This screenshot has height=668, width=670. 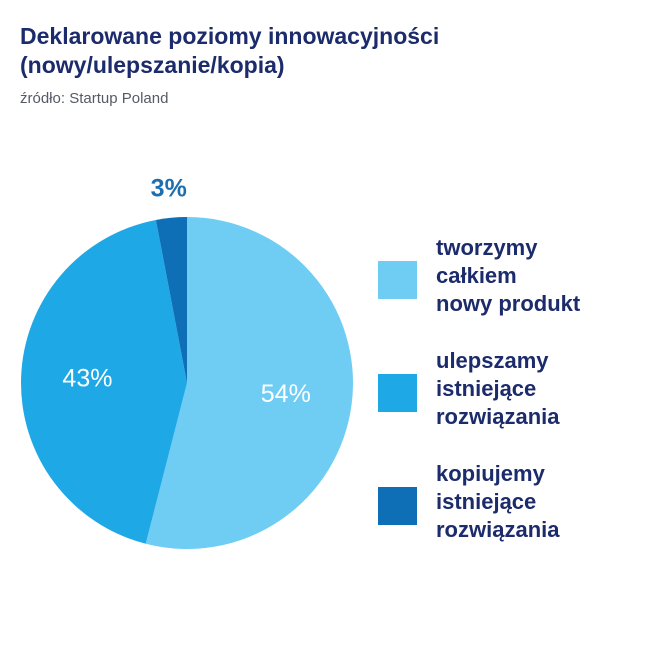 What do you see at coordinates (230, 36) in the screenshot?
I see `chart-title-line-1: Deklarowane poziomy innowacyjności` at bounding box center [230, 36].